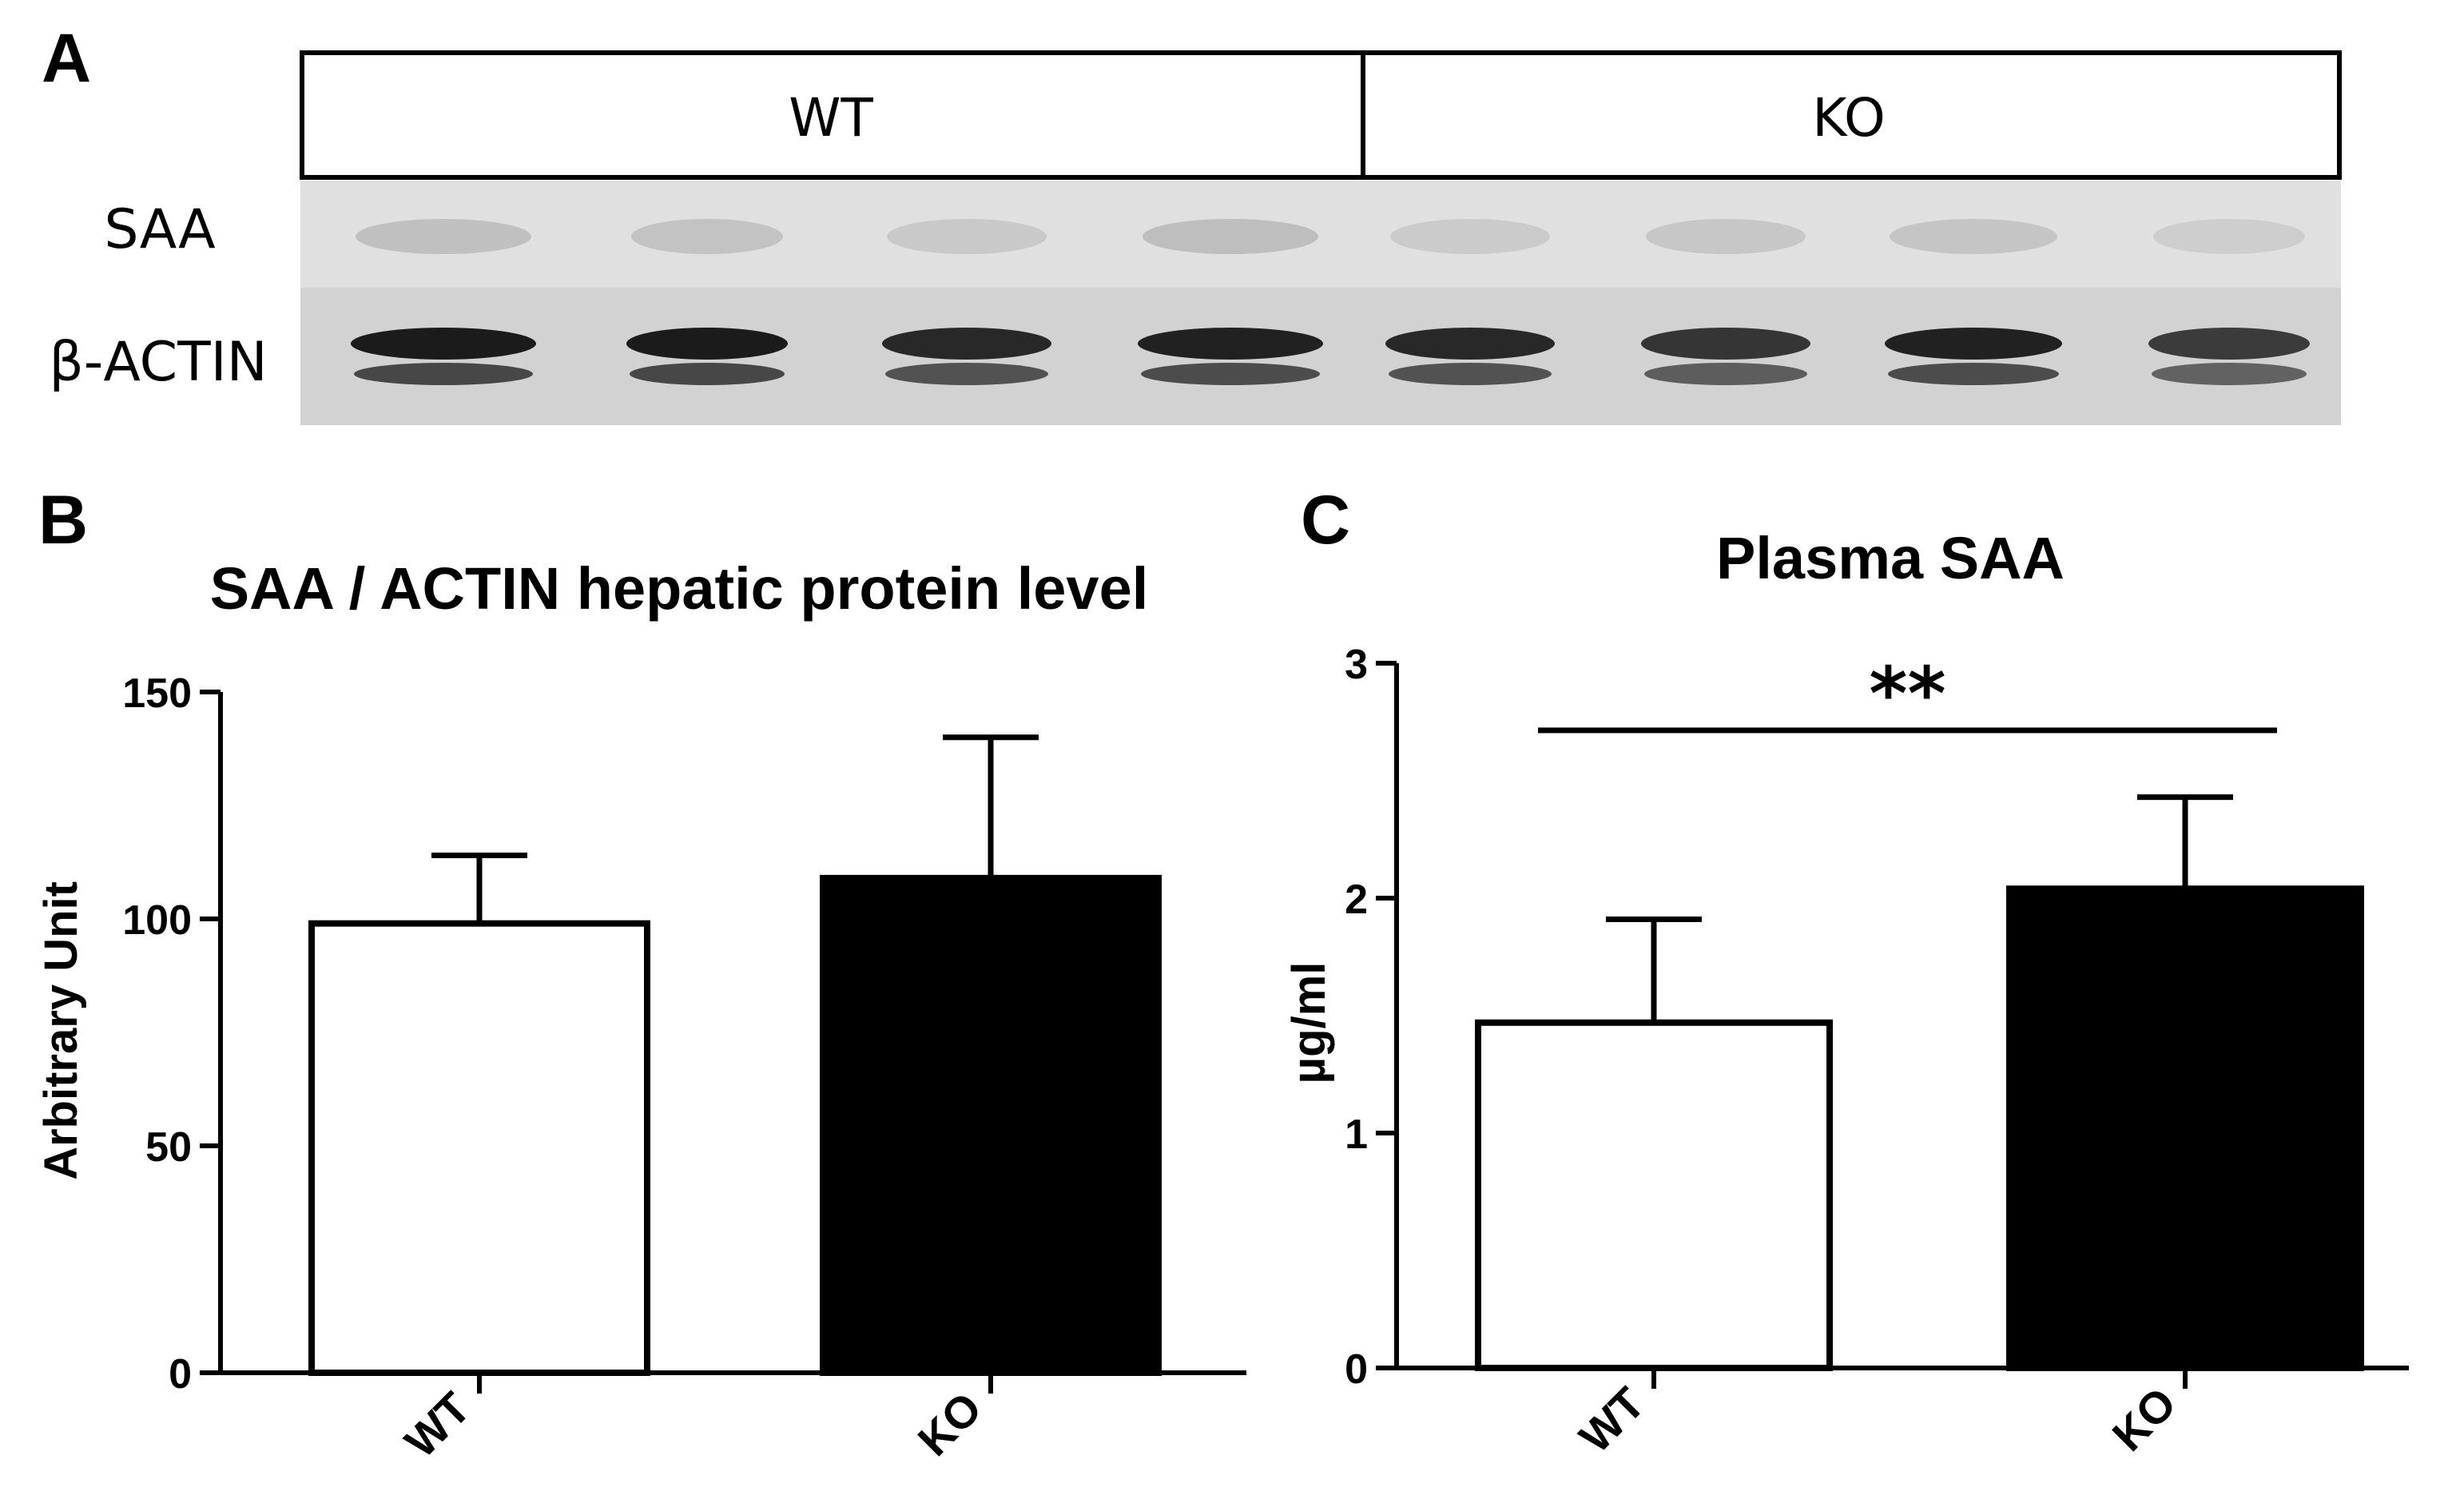 The height and width of the screenshot is (1511, 2464). I want to click on row-label-saa: SAA, so click(160, 229).